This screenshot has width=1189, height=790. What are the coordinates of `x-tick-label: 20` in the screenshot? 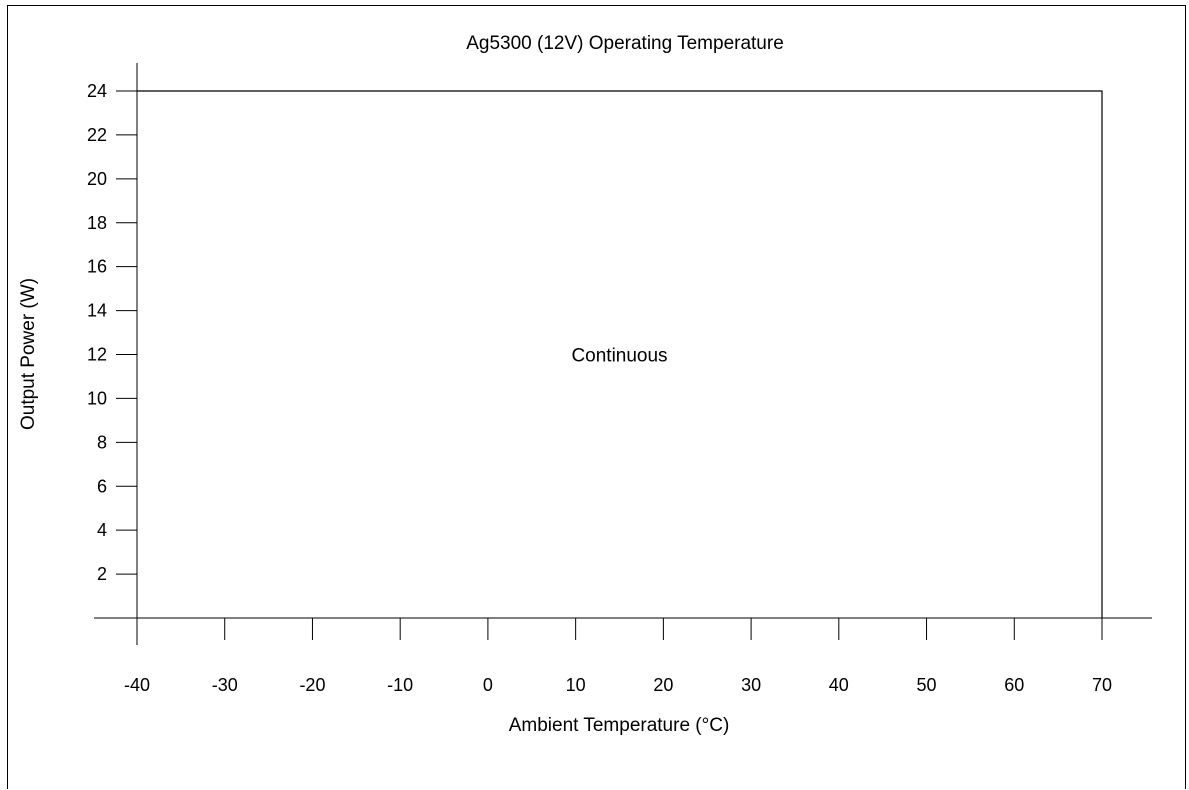 It's located at (663, 685).